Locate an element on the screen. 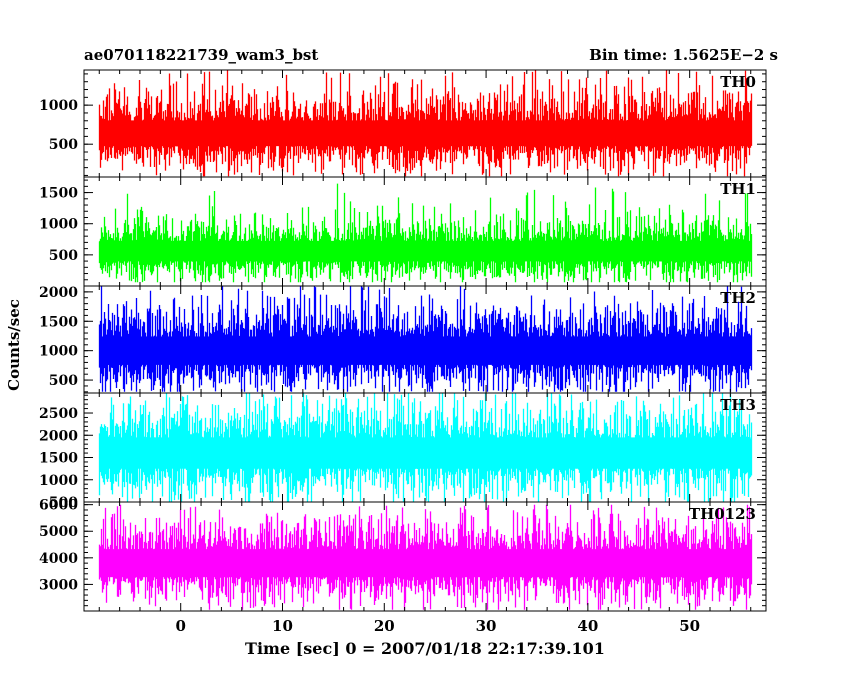 This screenshot has height=680, width=850. y-tick-label-th1: 500 is located at coordinates (63, 256).